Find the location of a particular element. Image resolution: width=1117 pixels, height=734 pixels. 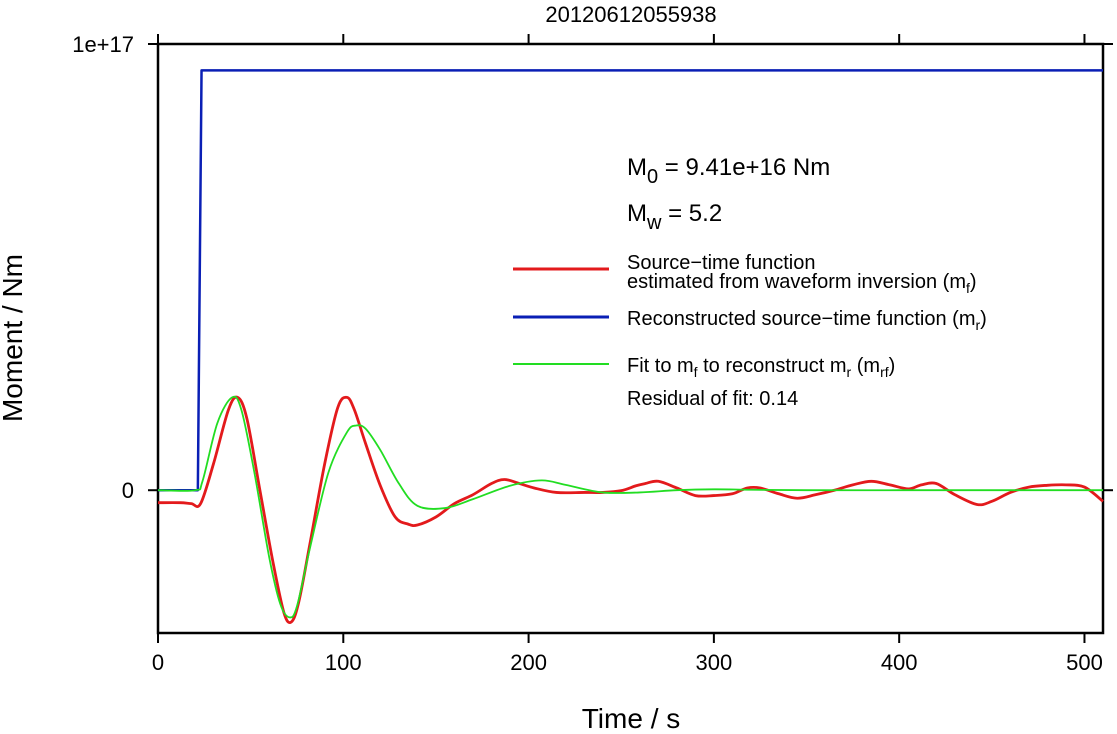

x-tick-label: 400 is located at coordinates (899, 662).